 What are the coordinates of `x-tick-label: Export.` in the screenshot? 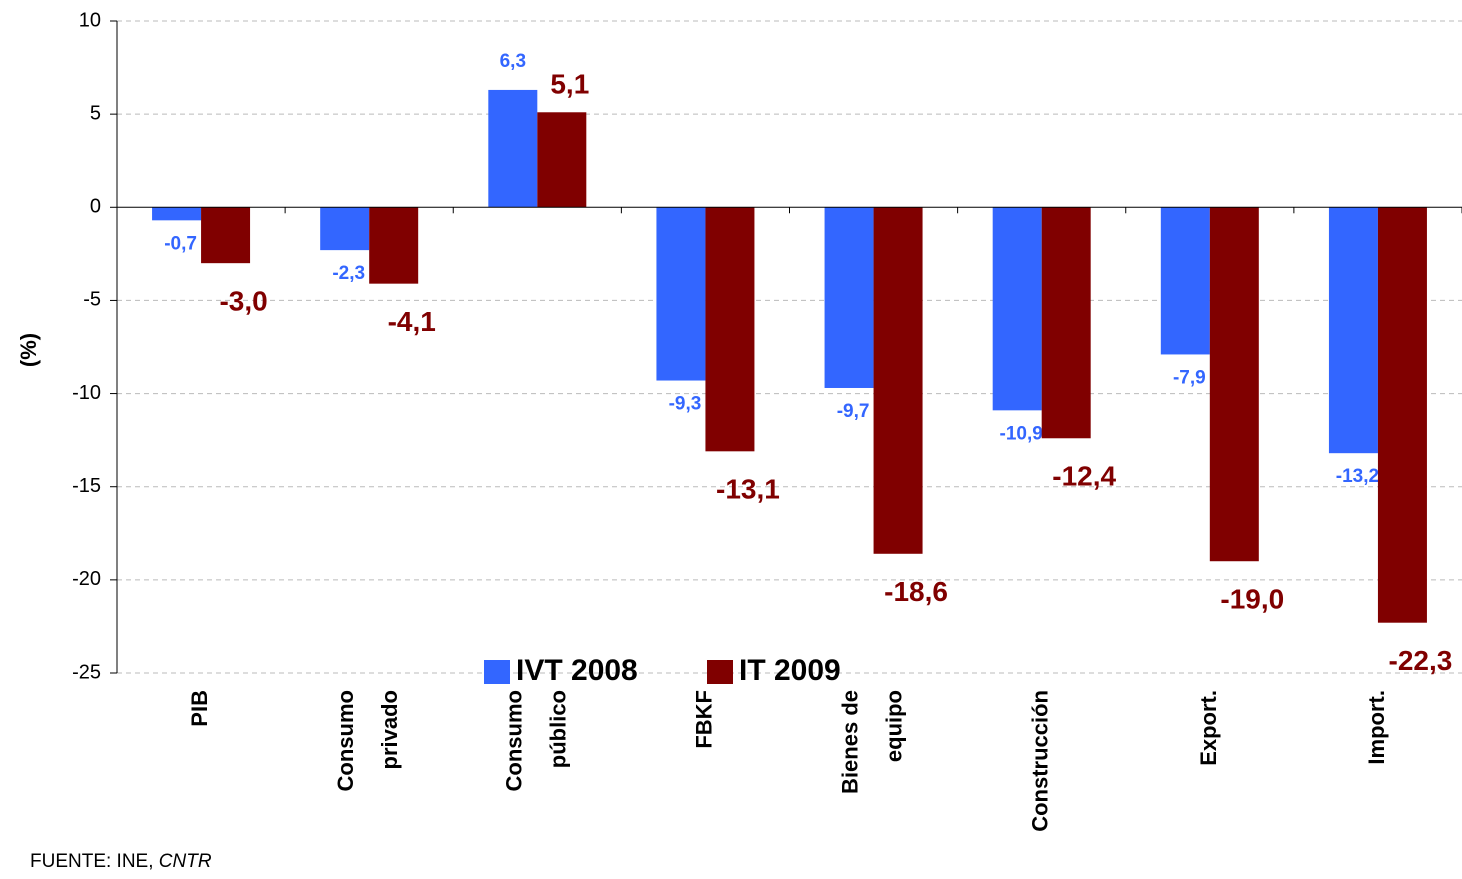 It's located at (1208, 728).